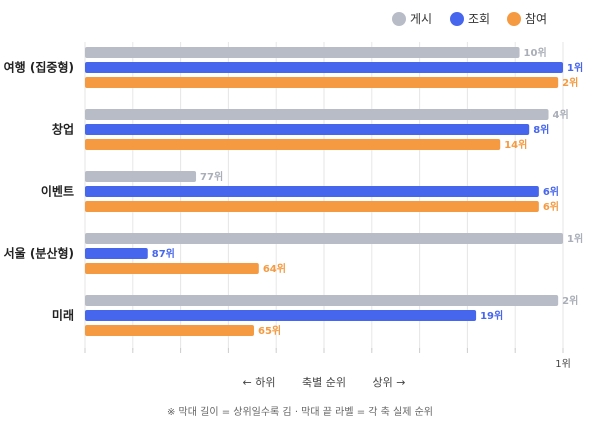  I want to click on x-axis: 1위 ← 하위 축별 순위 상위 →, so click(407, 373).